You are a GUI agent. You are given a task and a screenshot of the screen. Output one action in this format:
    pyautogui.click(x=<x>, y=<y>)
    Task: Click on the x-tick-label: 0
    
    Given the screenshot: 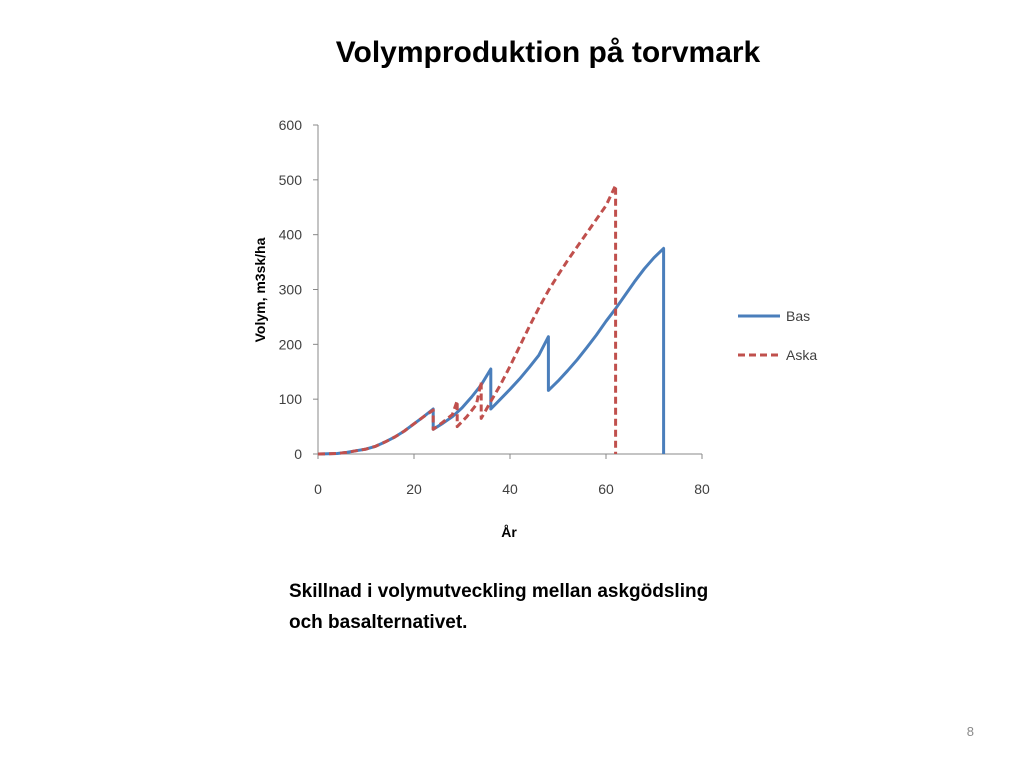 What is the action you would take?
    pyautogui.click(x=318, y=489)
    